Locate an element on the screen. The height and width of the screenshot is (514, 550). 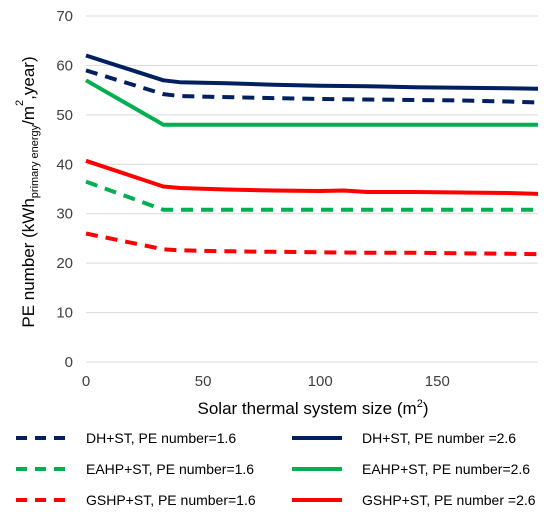
y-tick-label: 10 is located at coordinates (64, 313).